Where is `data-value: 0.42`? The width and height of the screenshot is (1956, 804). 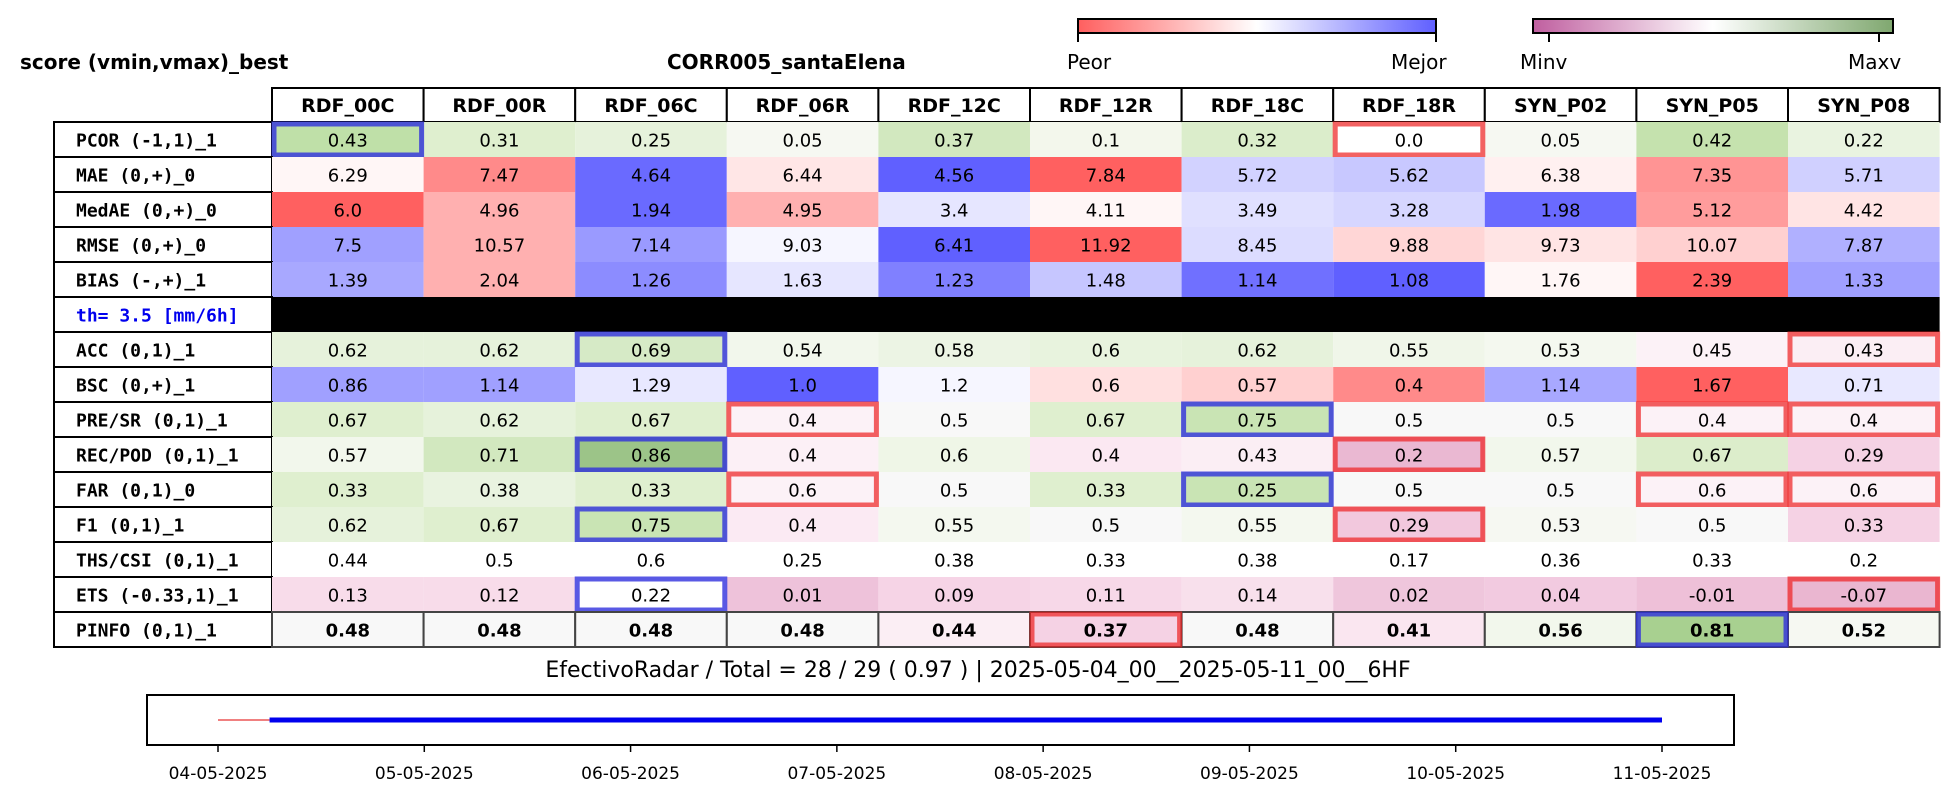
data-value: 0.42 is located at coordinates (1712, 141).